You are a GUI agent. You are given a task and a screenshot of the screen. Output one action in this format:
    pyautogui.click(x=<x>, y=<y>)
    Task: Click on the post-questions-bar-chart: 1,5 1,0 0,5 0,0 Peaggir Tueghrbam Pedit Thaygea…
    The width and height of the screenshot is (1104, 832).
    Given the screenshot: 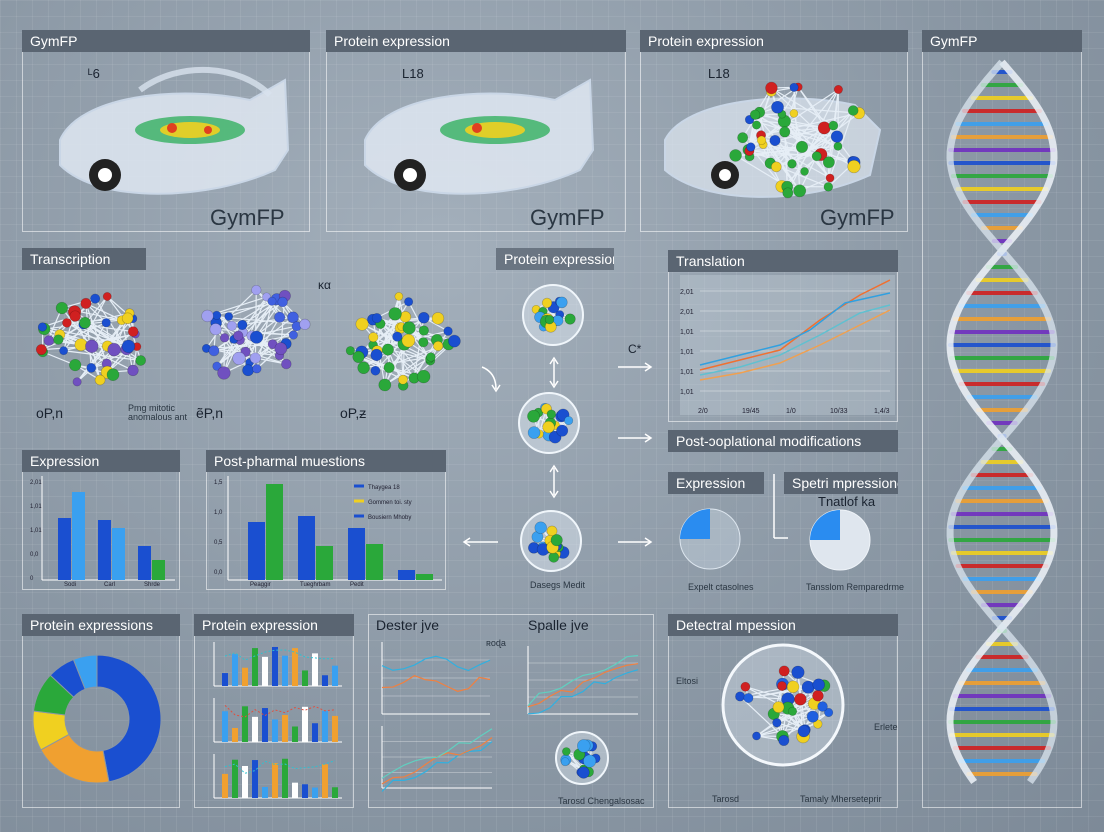 What is the action you would take?
    pyautogui.click(x=328, y=532)
    